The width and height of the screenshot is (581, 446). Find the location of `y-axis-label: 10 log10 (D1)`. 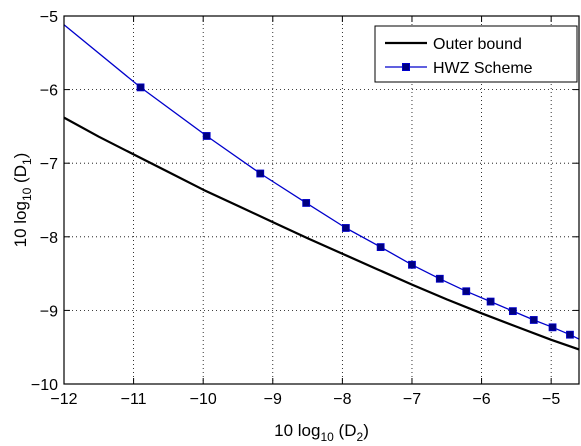

y-axis-label: 10 log10 (D1) is located at coordinates (22, 200).